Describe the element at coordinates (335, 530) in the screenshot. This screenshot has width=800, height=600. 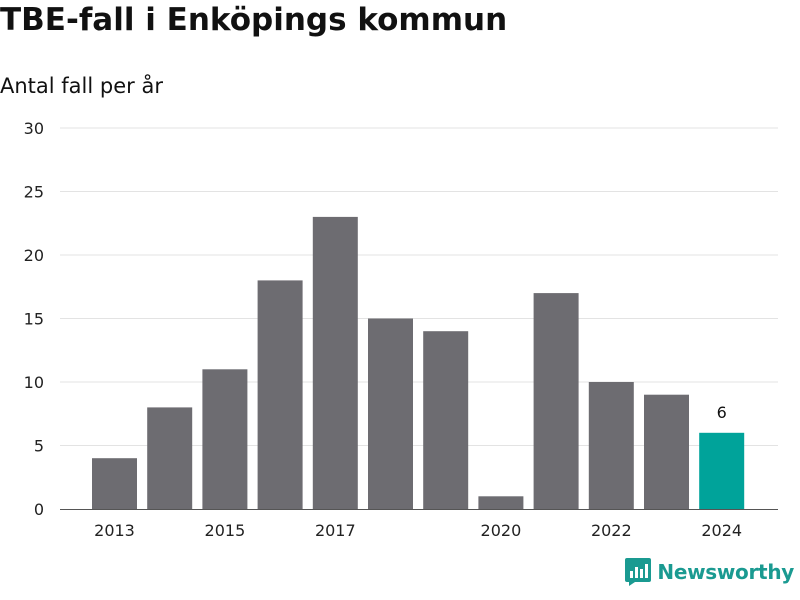
I see `x-tick-label: 2017` at that location.